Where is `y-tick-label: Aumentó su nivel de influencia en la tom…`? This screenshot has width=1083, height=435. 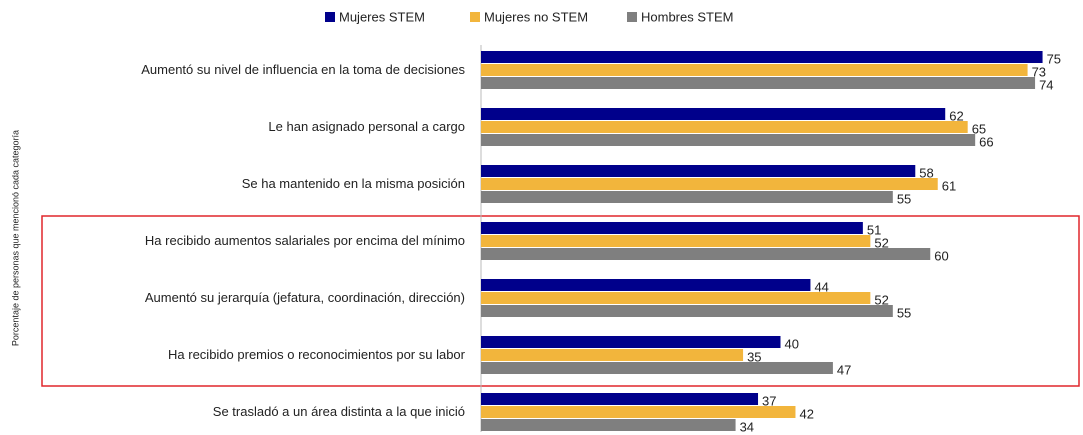 y-tick-label: Aumentó su nivel de influencia en la tom… is located at coordinates (303, 69).